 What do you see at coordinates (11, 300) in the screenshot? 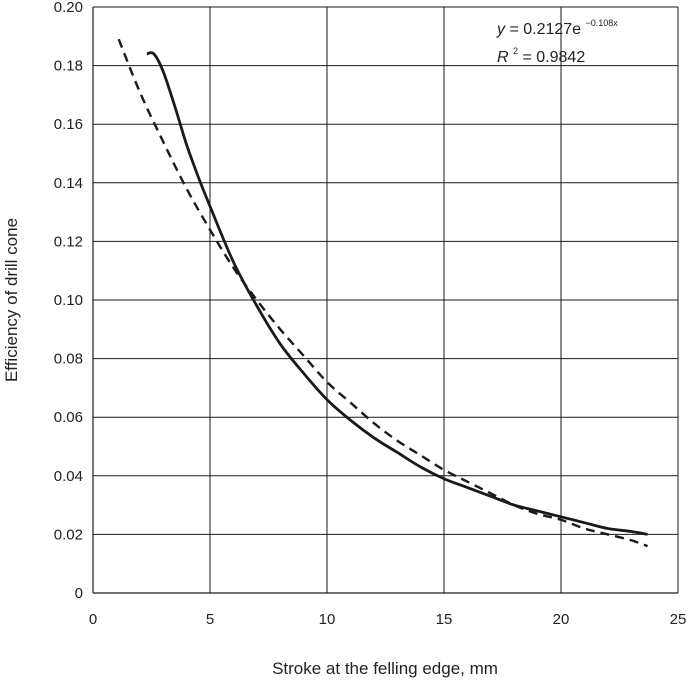
I see `y-axis-title: Efficiency of drill cone` at bounding box center [11, 300].